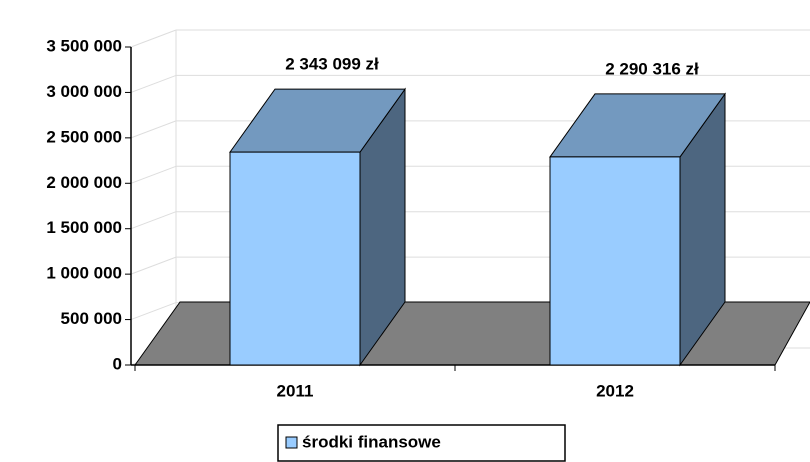  Describe the element at coordinates (91, 318) in the screenshot. I see `y-tick-label: 500 000` at that location.